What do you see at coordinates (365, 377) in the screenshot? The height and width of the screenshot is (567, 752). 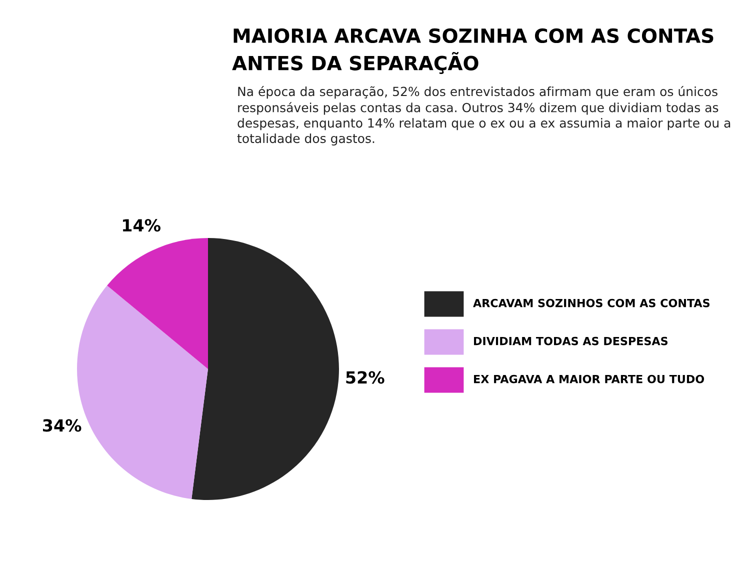 I see `data-label: 52%` at bounding box center [365, 377].